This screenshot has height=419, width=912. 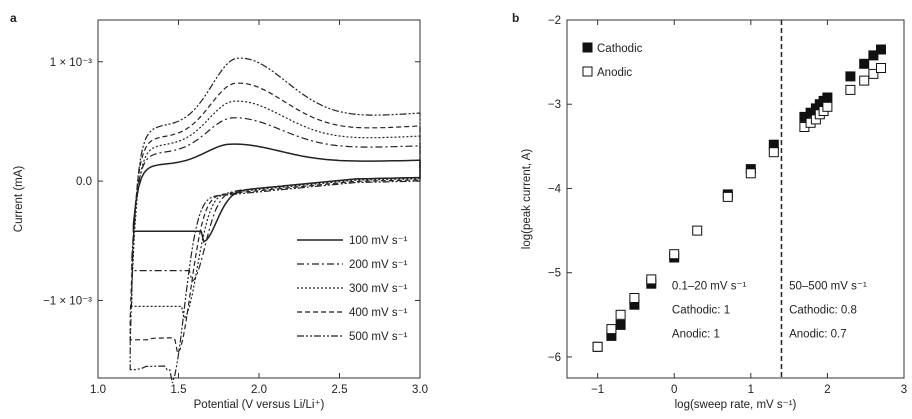 I want to click on x-tick-label: −1, so click(x=597, y=390).